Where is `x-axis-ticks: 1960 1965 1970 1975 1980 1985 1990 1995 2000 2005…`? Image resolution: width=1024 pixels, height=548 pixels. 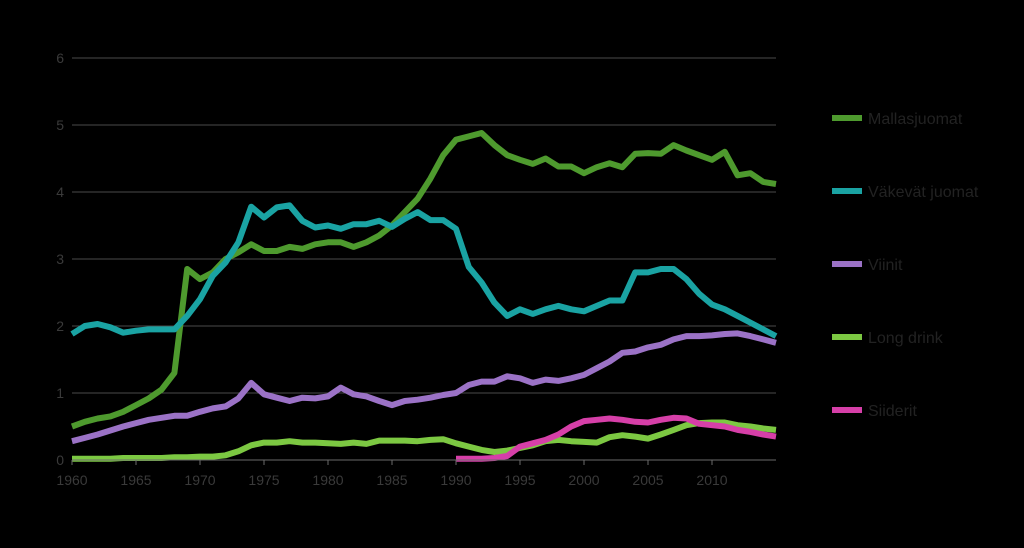
x-axis-ticks: 1960 1965 1970 1975 1980 1985 1990 1995 2000 2005… is located at coordinates (391, 480).